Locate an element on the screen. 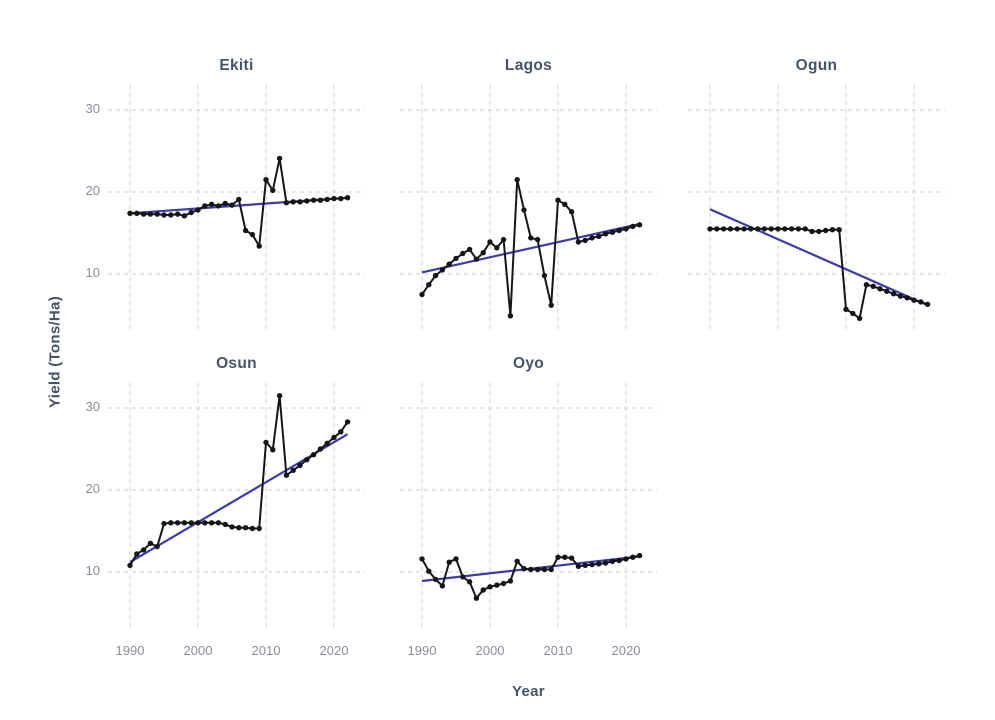 The width and height of the screenshot is (995, 720). facet-panel-ogun: Ogun is located at coordinates (816, 194).